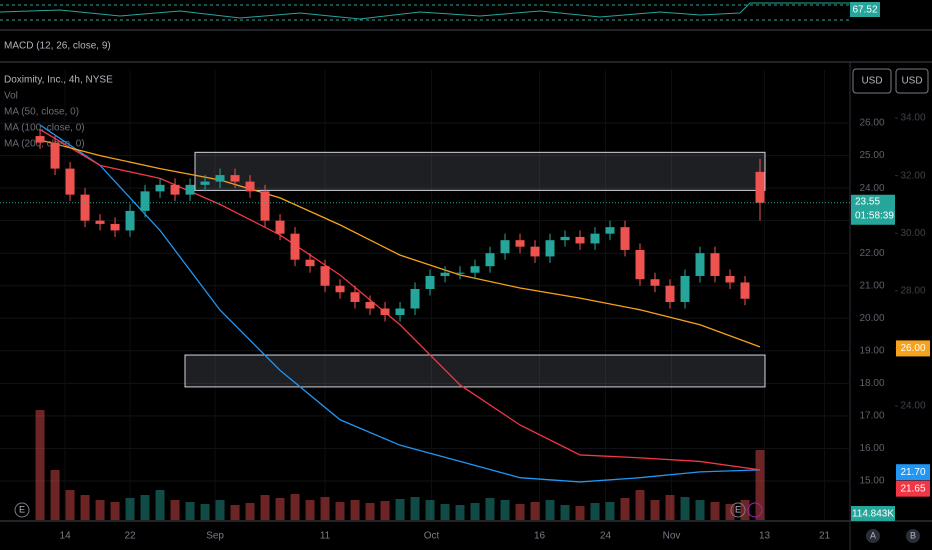  What do you see at coordinates (44, 144) in the screenshot?
I see `indicator-label: MA (200, close, 0)` at bounding box center [44, 144].